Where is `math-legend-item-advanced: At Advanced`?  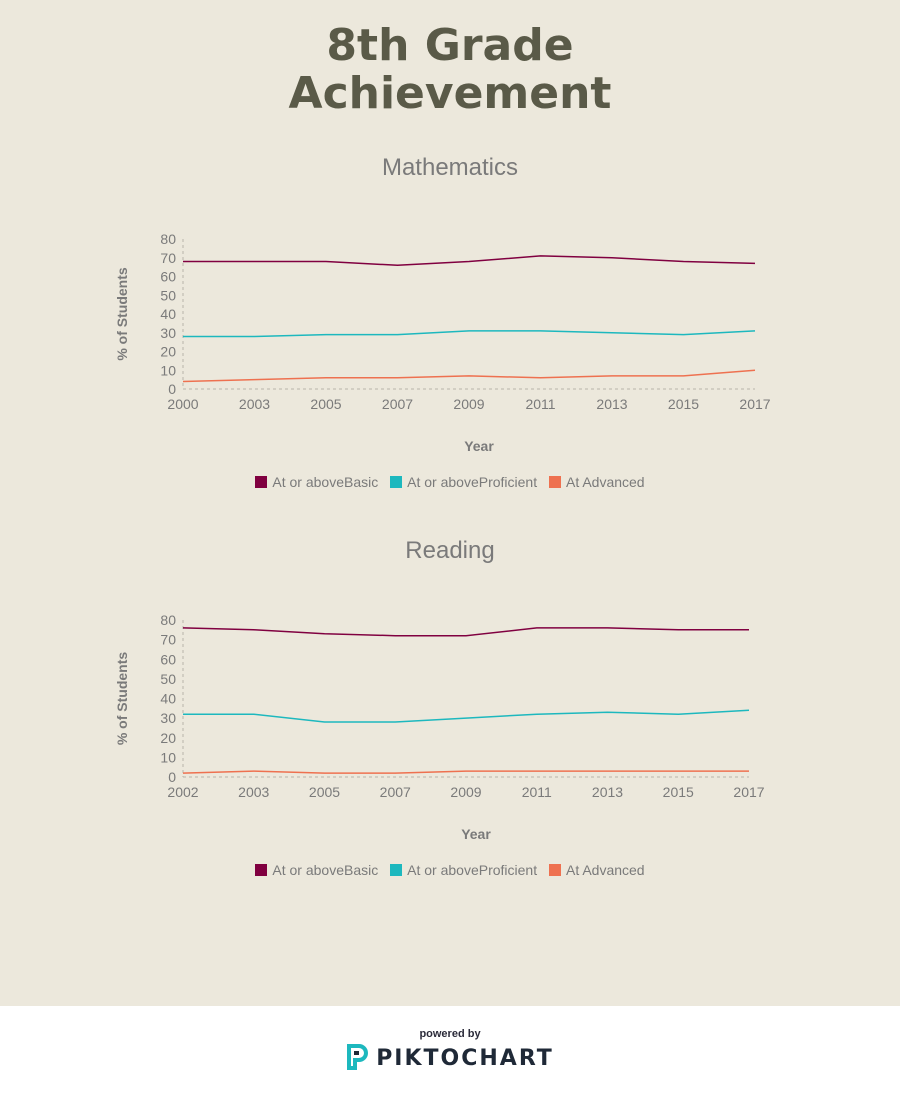 math-legend-item-advanced: At Advanced is located at coordinates (596, 482).